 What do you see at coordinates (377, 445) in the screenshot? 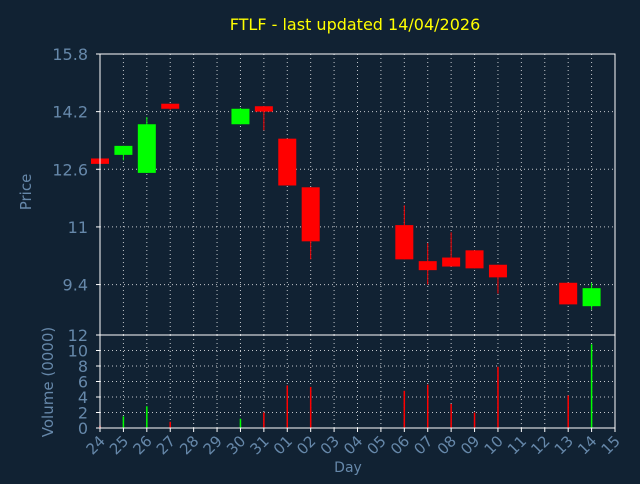
I see `day-tick-label: 05` at bounding box center [377, 445].